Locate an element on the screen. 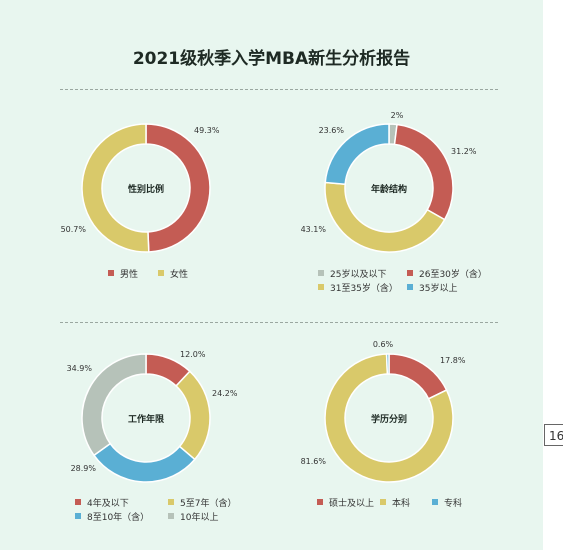 The image size is (563, 550). donut-3-legend-label-2: 专科 is located at coordinates (453, 504).